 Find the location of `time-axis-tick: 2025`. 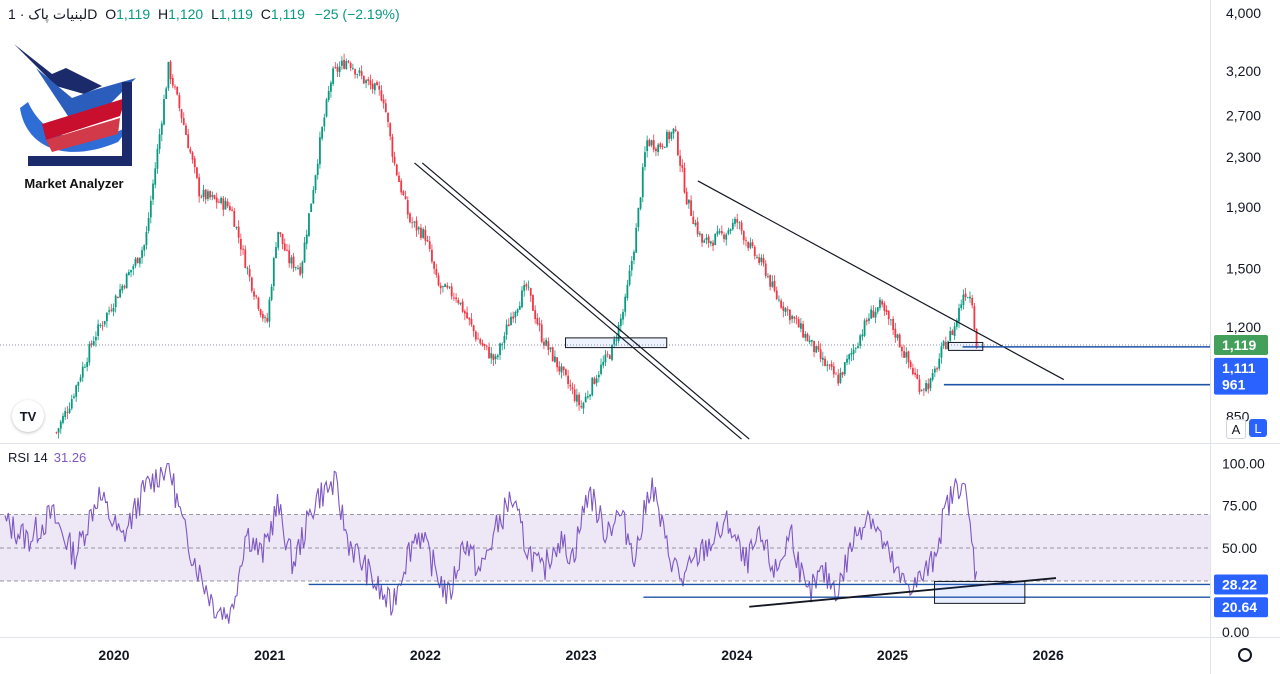

time-axis-tick: 2025 is located at coordinates (892, 655).